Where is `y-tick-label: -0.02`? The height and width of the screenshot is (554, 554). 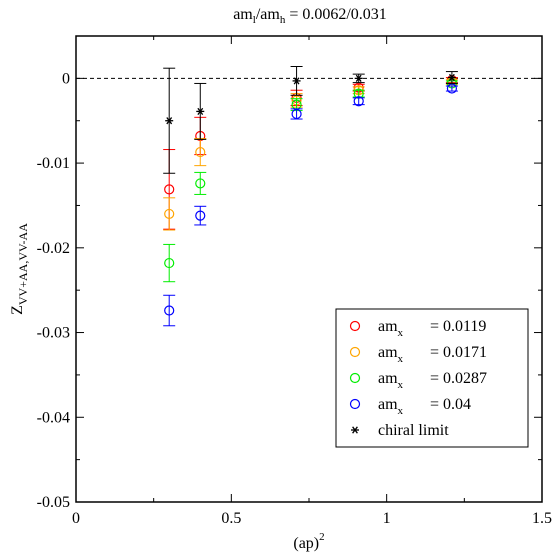
y-tick-label: -0.02 is located at coordinates (53, 248).